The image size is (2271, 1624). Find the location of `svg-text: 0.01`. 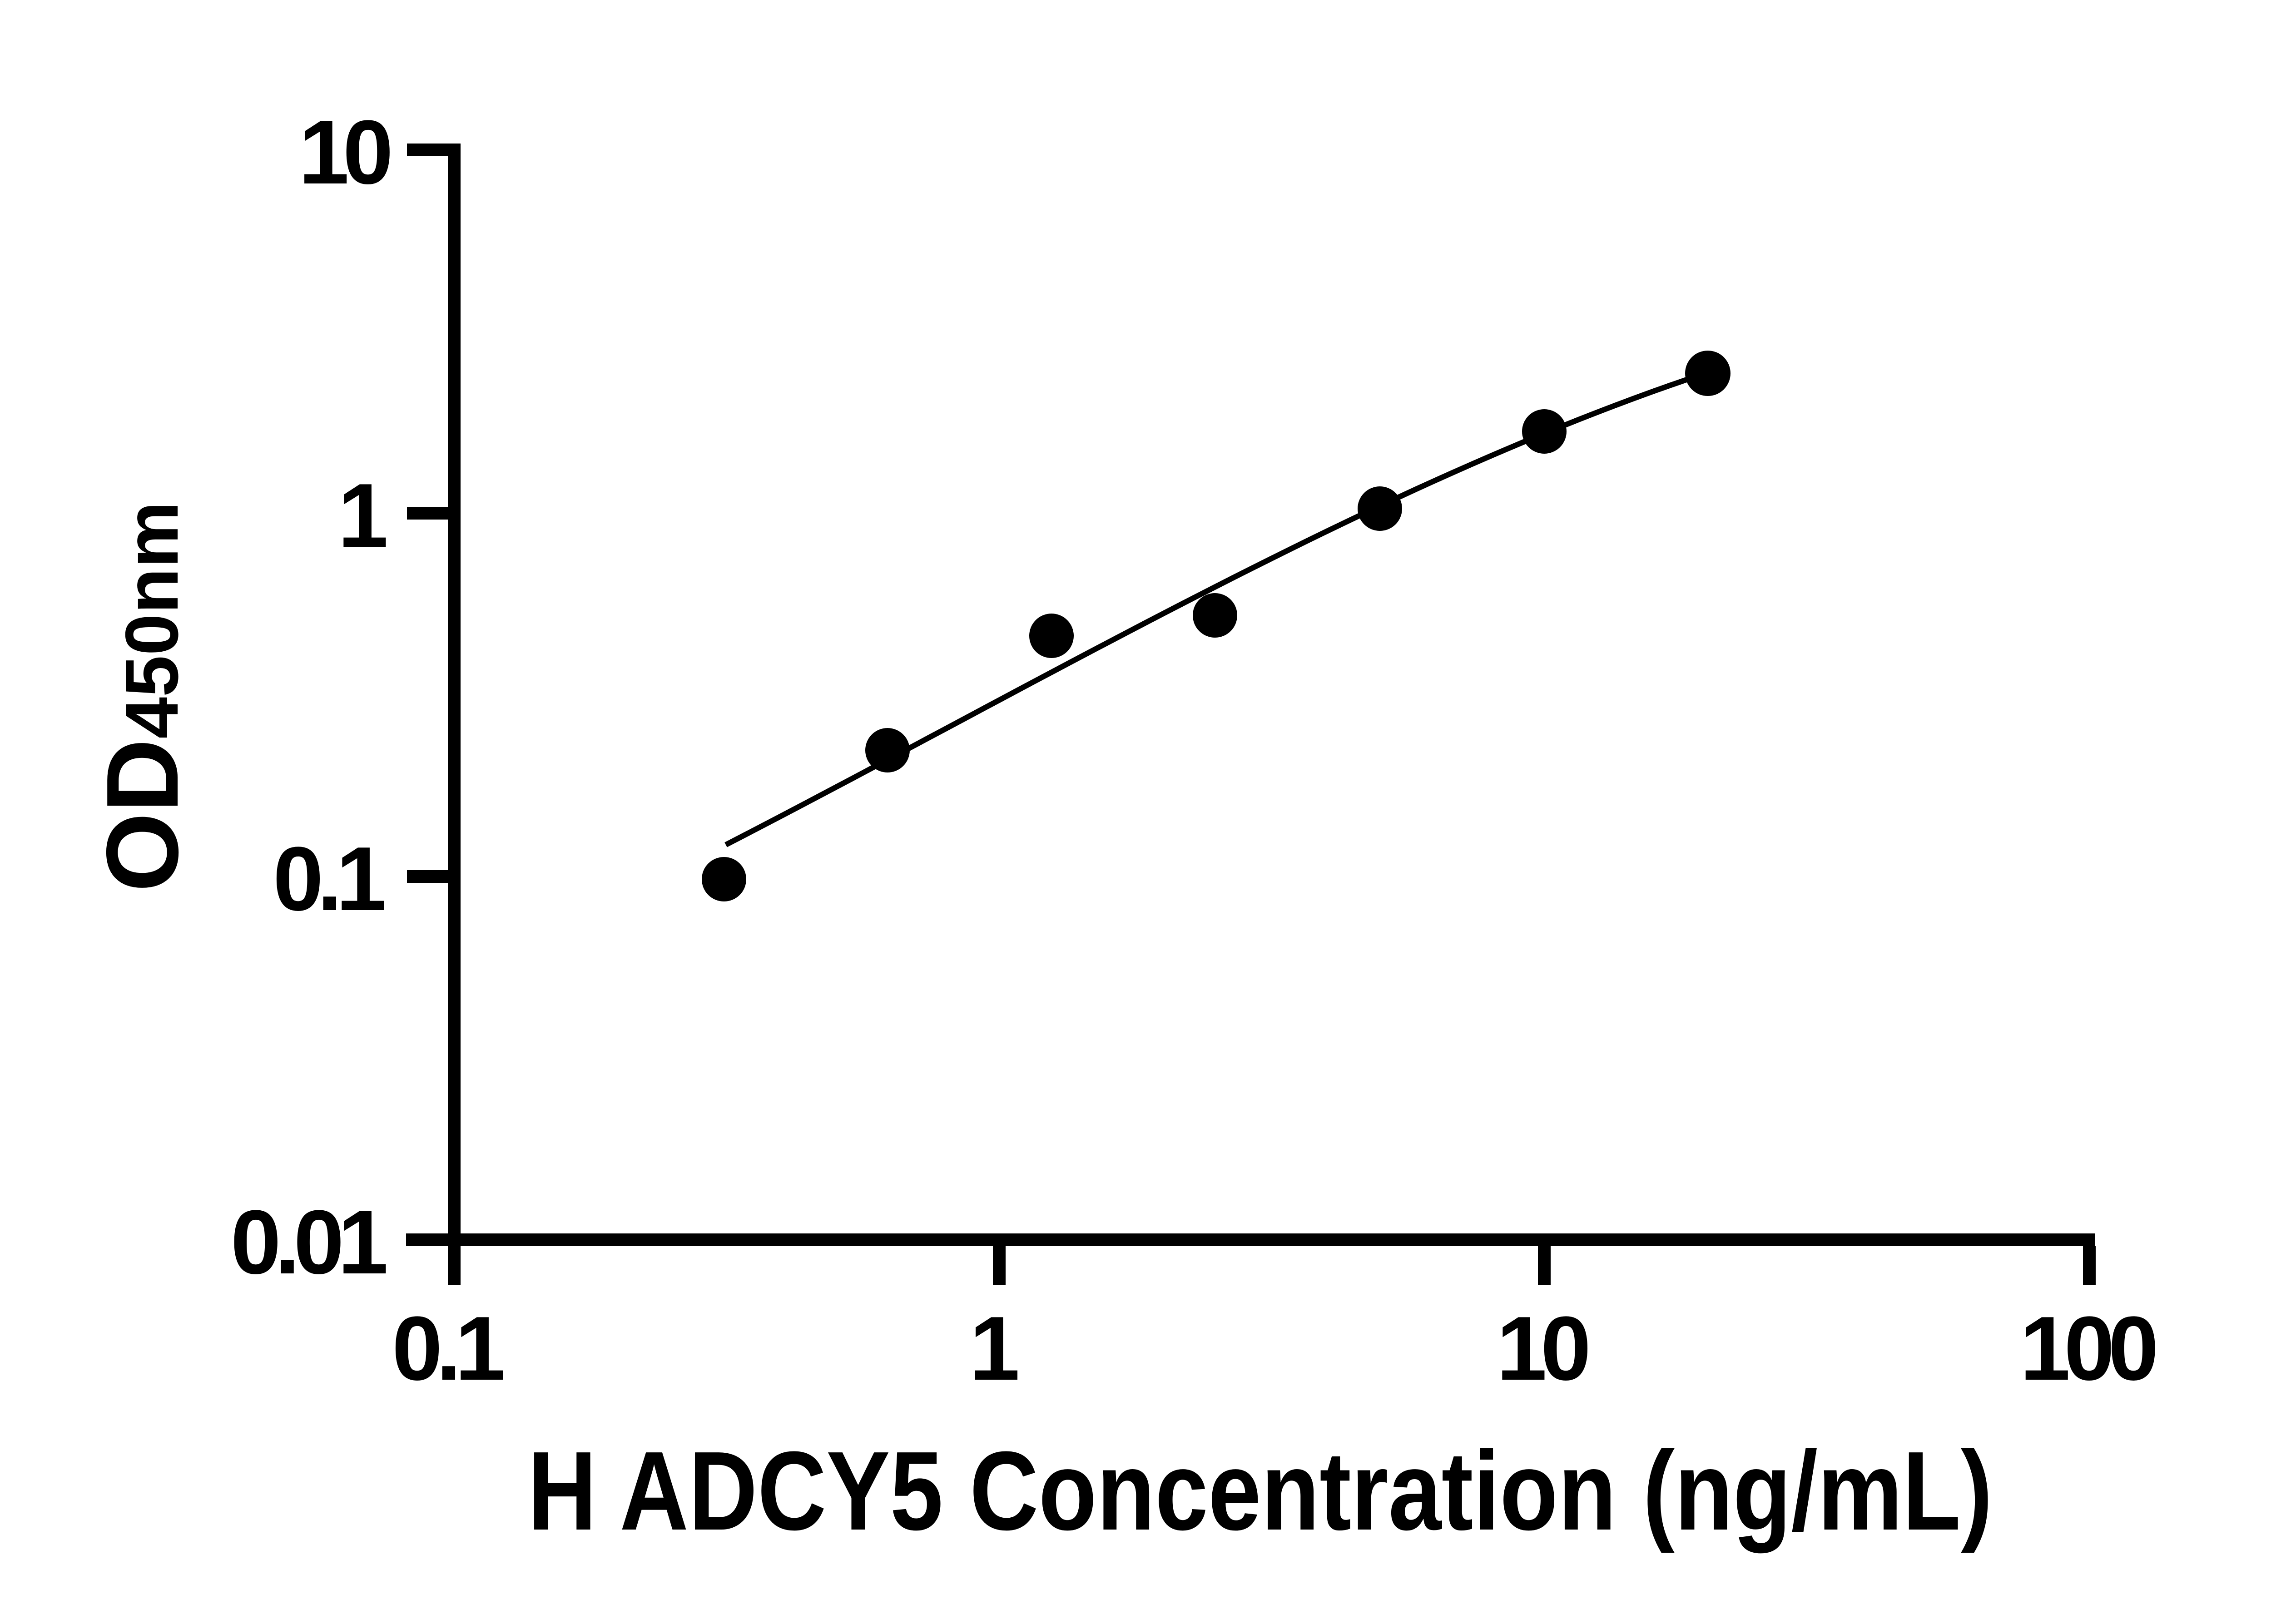

svg-text: 0.01 is located at coordinates (308, 1242).